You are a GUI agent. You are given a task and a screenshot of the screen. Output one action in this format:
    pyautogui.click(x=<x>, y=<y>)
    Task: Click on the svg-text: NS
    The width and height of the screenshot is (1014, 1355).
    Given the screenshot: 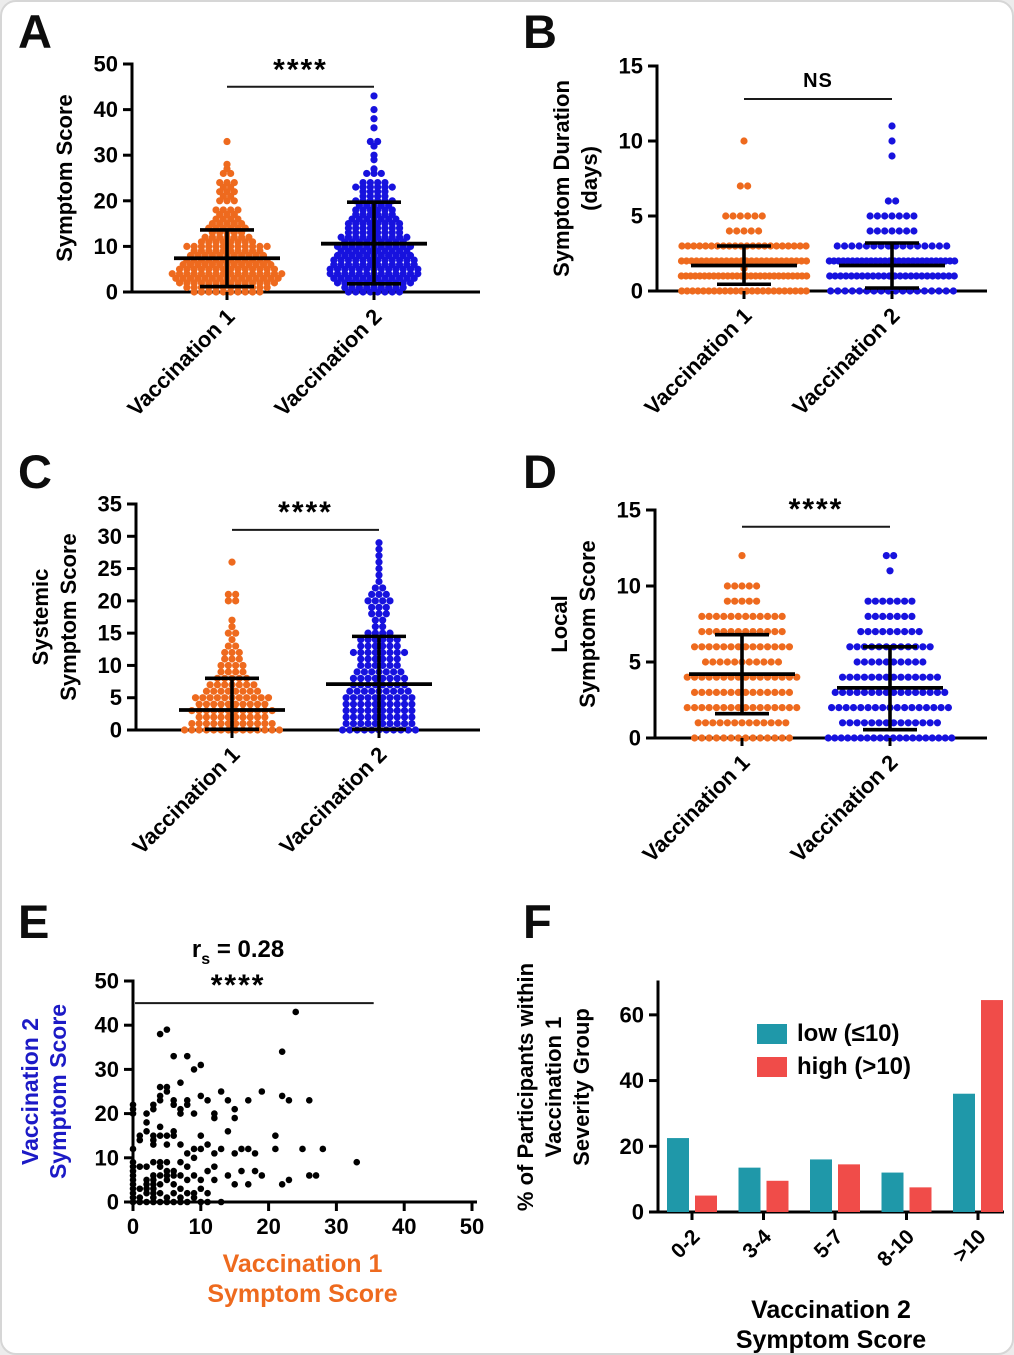 What is the action you would take?
    pyautogui.click(x=818, y=81)
    